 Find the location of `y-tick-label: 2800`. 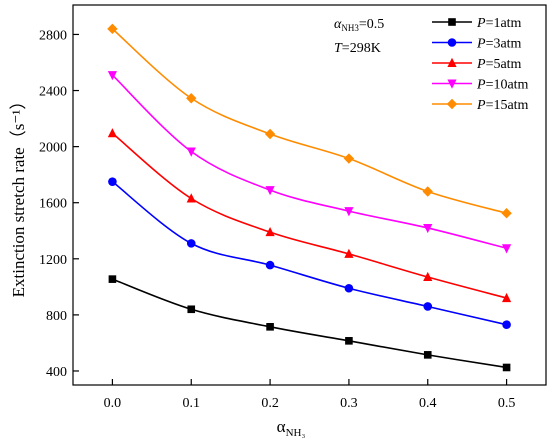

y-tick-label: 2800 is located at coordinates (53, 35).